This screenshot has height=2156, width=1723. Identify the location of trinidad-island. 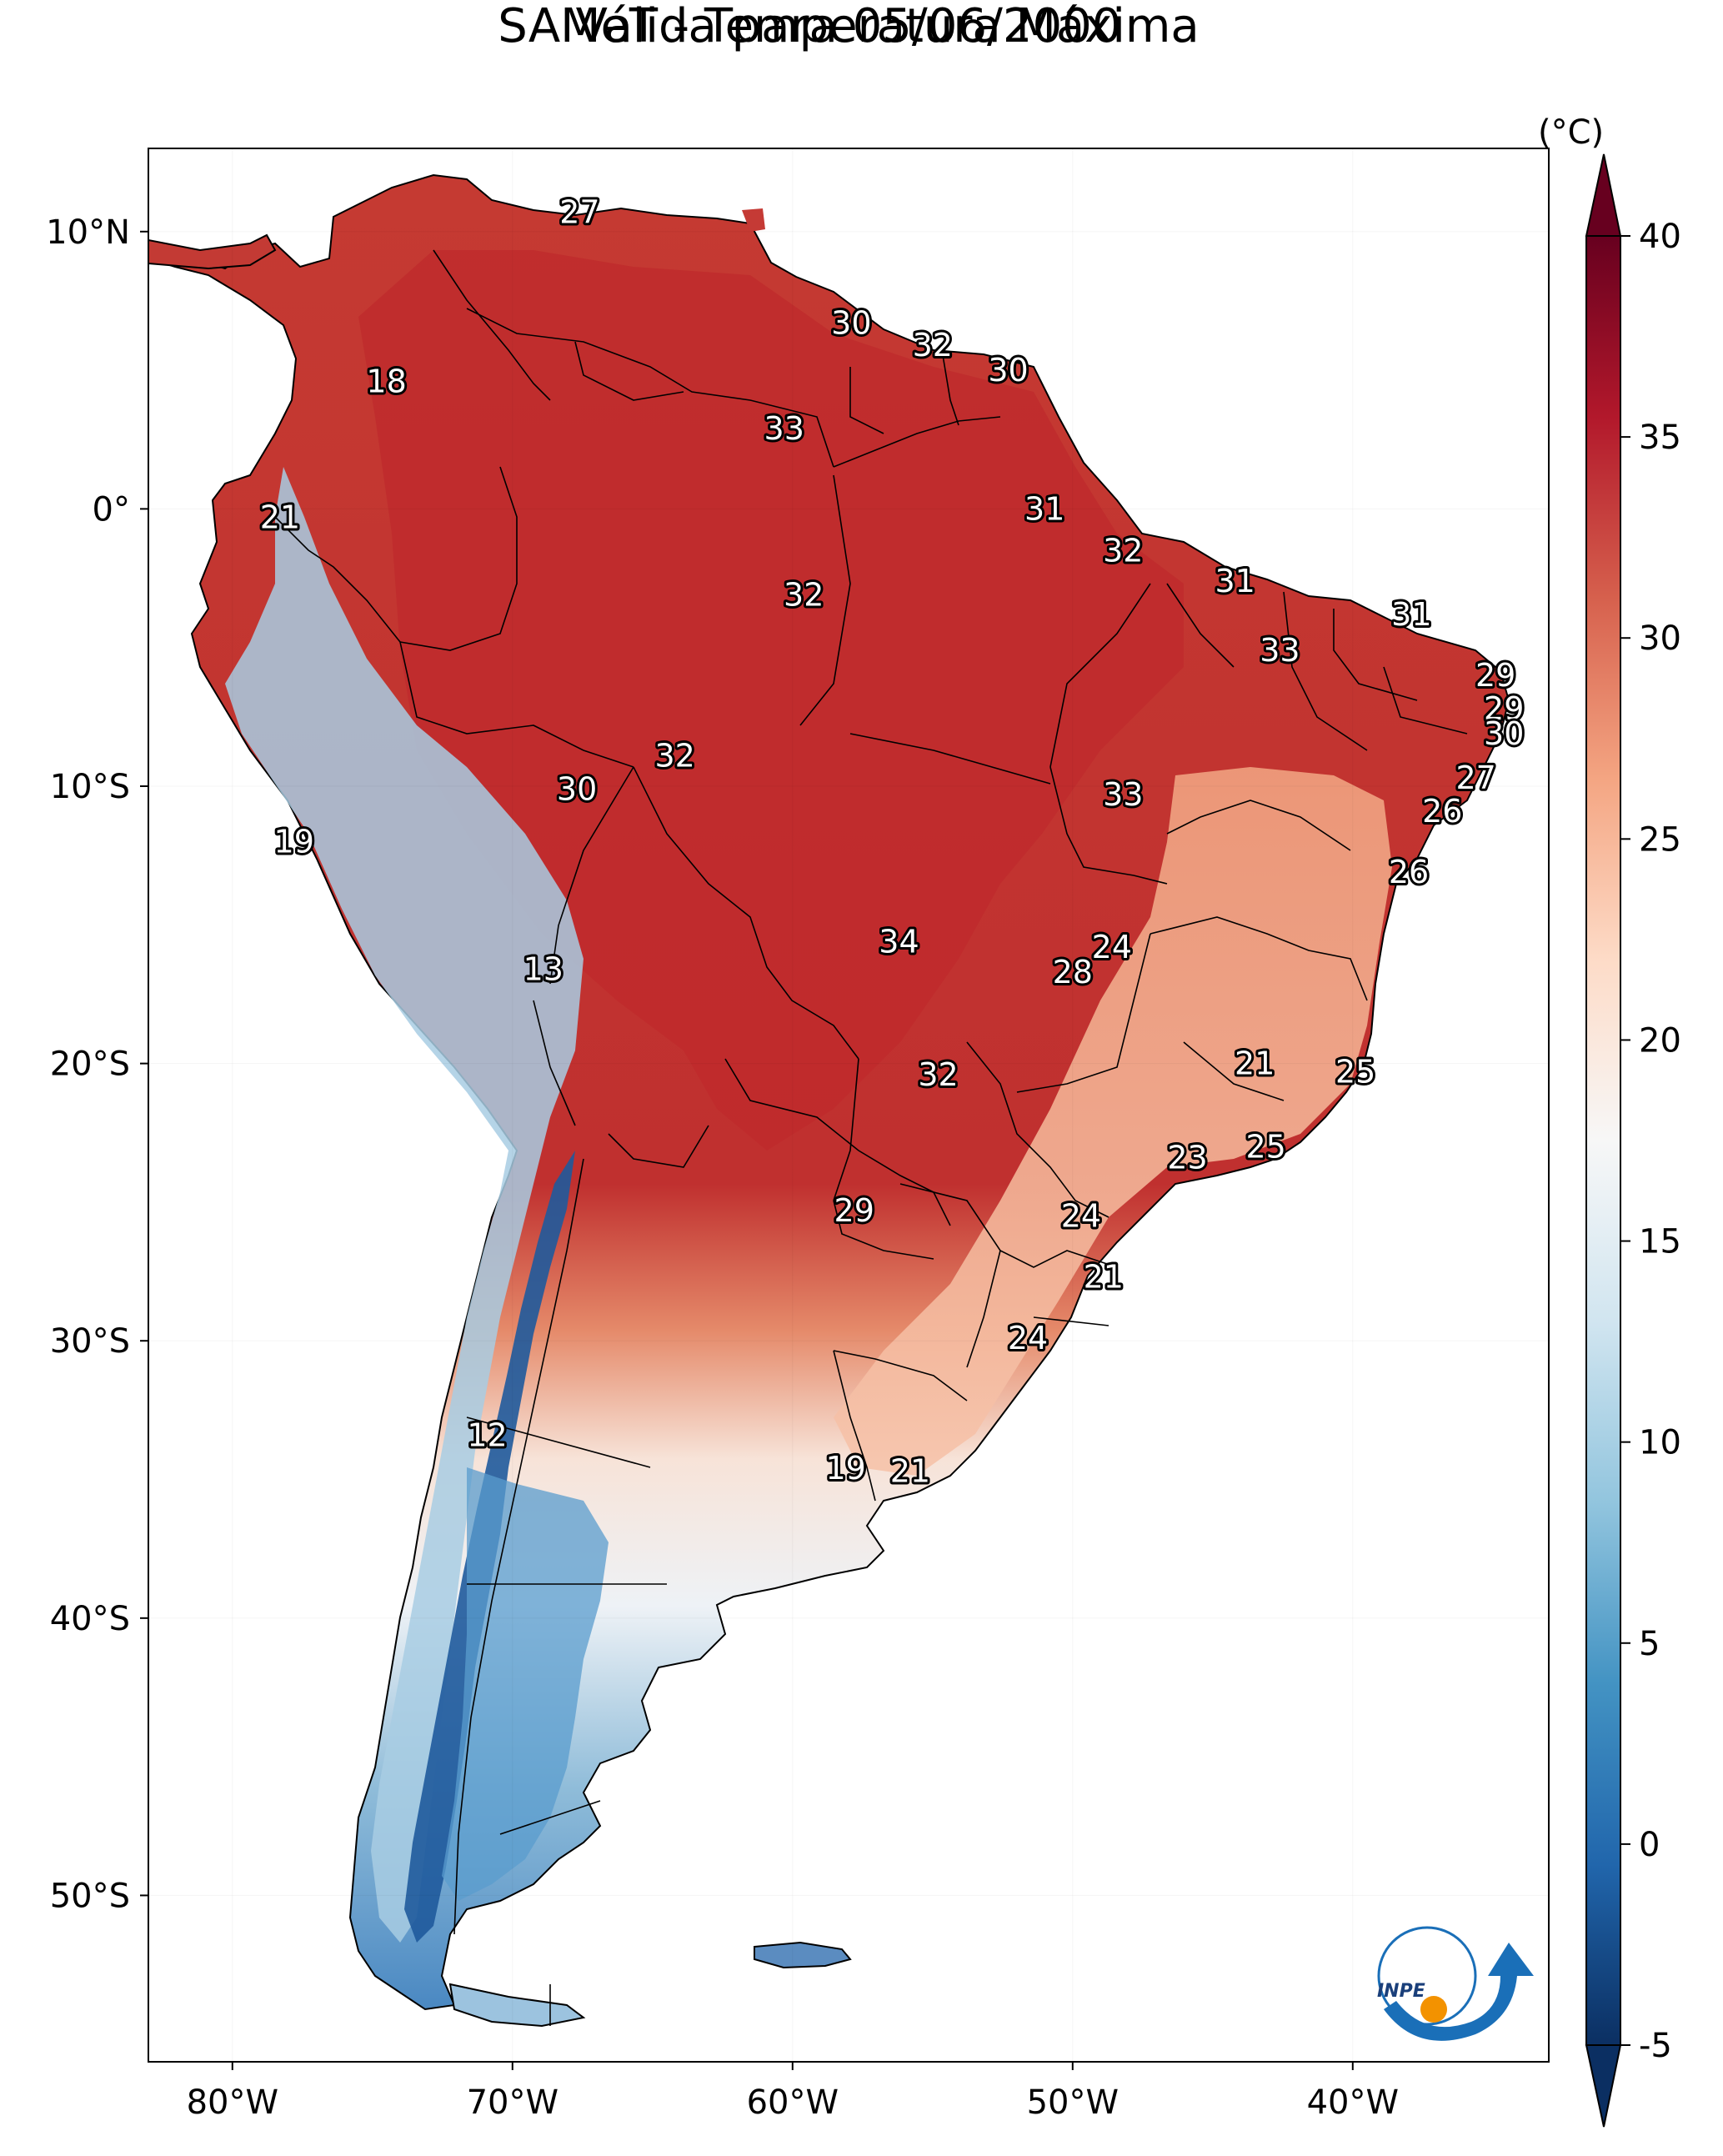
(753, 220).